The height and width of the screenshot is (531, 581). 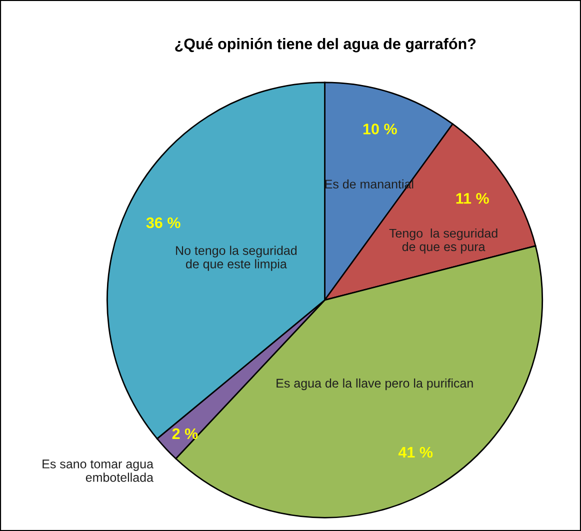 I want to click on data-label: 10 %, so click(x=380, y=129).